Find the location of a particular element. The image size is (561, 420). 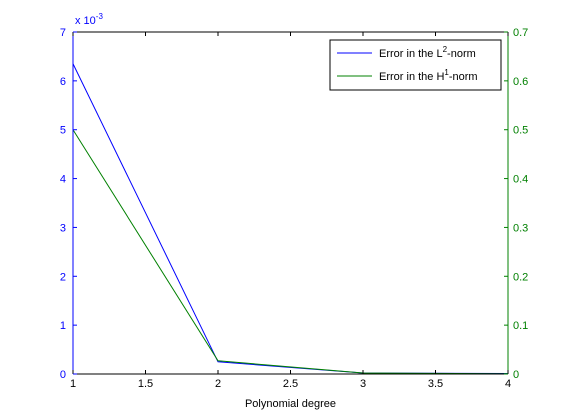

legend-label-2: Error in the H1-norm is located at coordinates (428, 75).